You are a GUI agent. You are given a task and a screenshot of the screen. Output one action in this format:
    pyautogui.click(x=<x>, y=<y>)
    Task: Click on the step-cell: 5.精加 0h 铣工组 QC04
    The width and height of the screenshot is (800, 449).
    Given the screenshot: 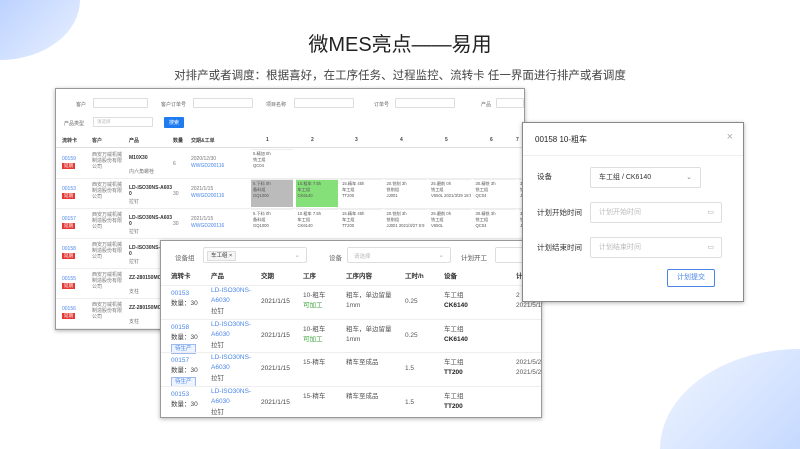 What is the action you would take?
    pyautogui.click(x=272, y=163)
    